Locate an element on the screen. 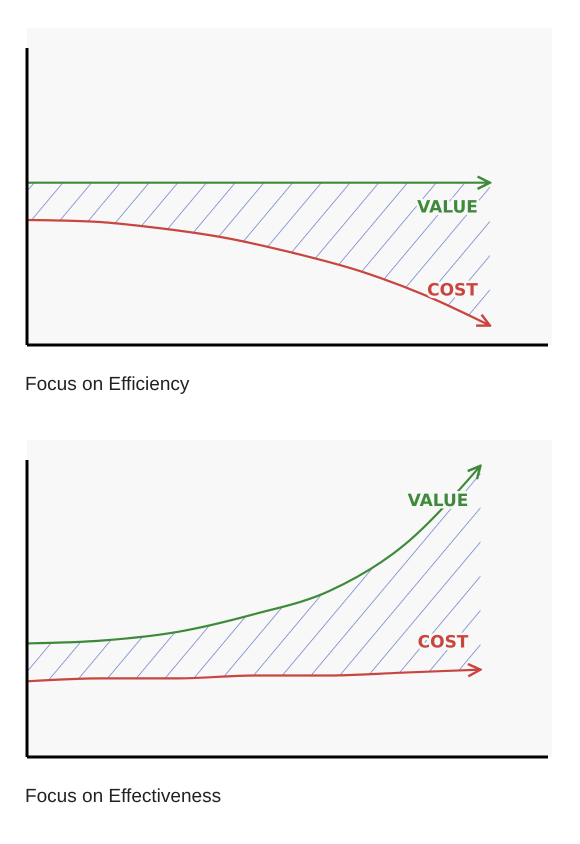  text: Focus on Effectiveness is located at coordinates (123, 796).